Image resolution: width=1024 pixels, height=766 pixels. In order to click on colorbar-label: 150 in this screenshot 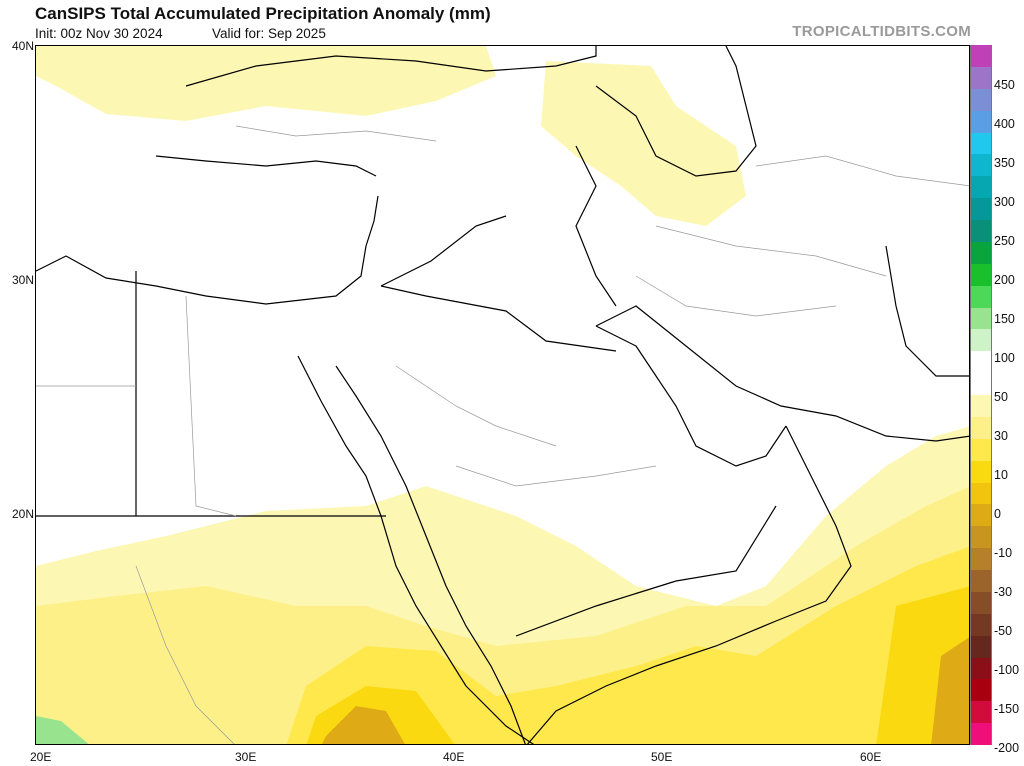, I will do `click(1004, 319)`.